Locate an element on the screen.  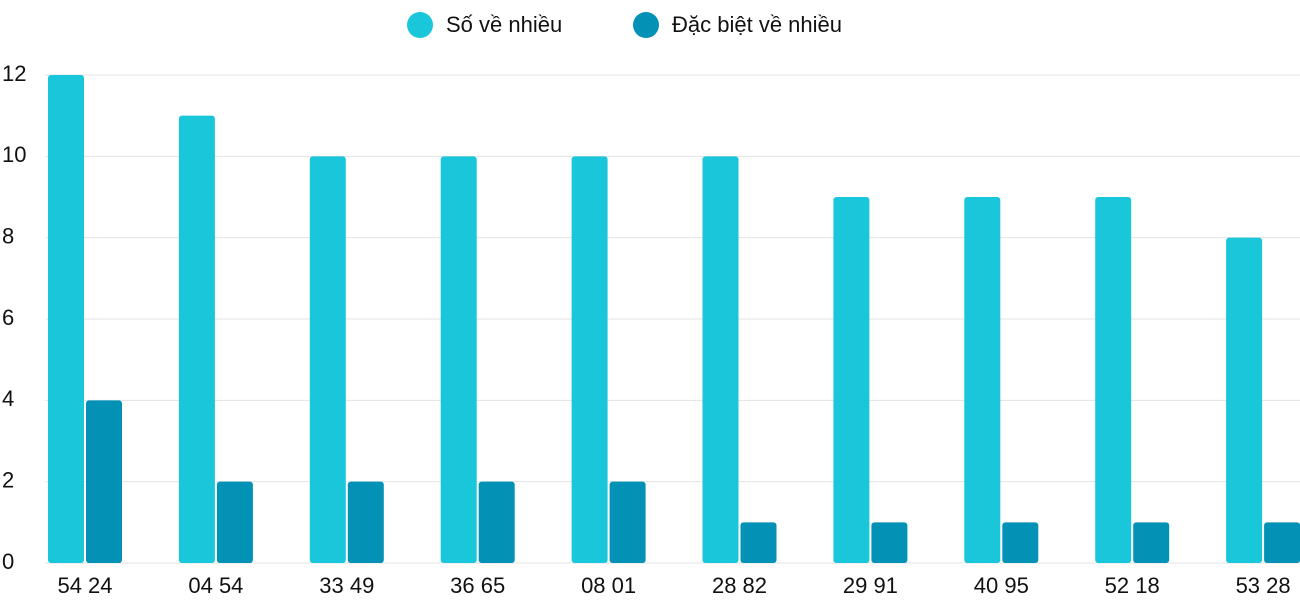
x-tick-label: 04 54 is located at coordinates (215, 585).